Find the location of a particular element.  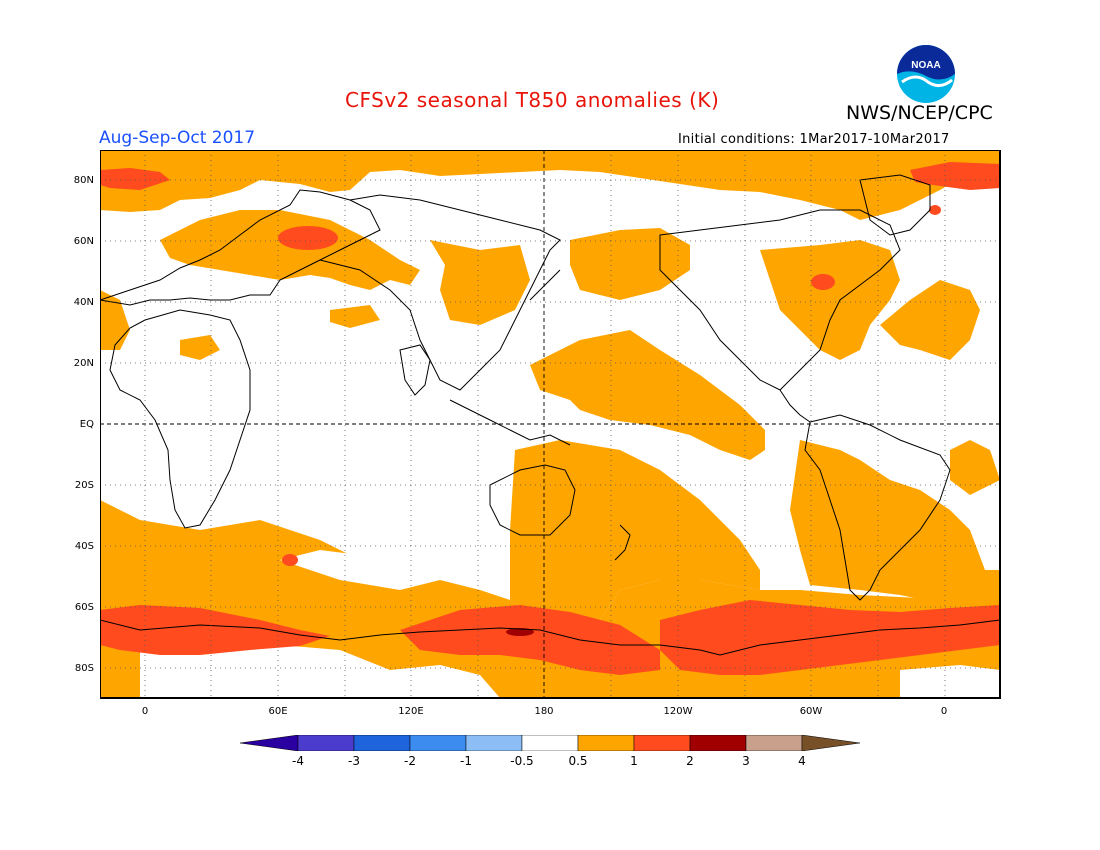

colorbar-label: 4 is located at coordinates (802, 761).